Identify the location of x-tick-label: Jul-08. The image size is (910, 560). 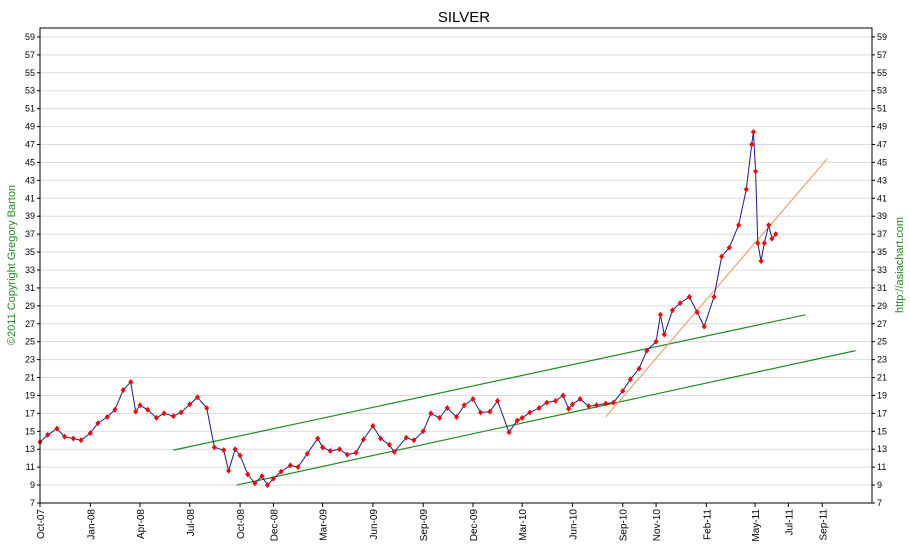
(191, 523).